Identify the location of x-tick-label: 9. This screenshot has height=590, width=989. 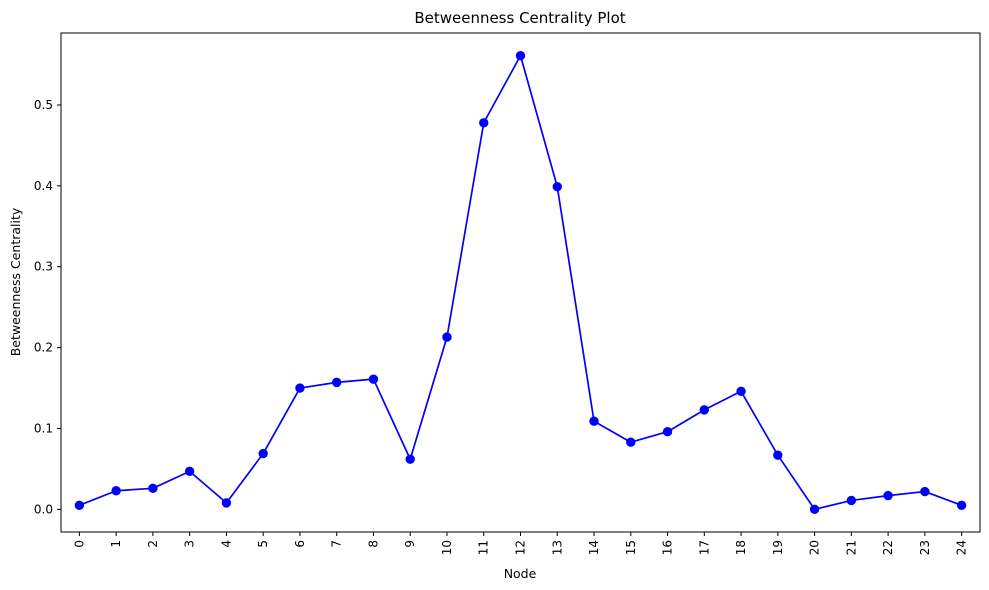
(410, 544).